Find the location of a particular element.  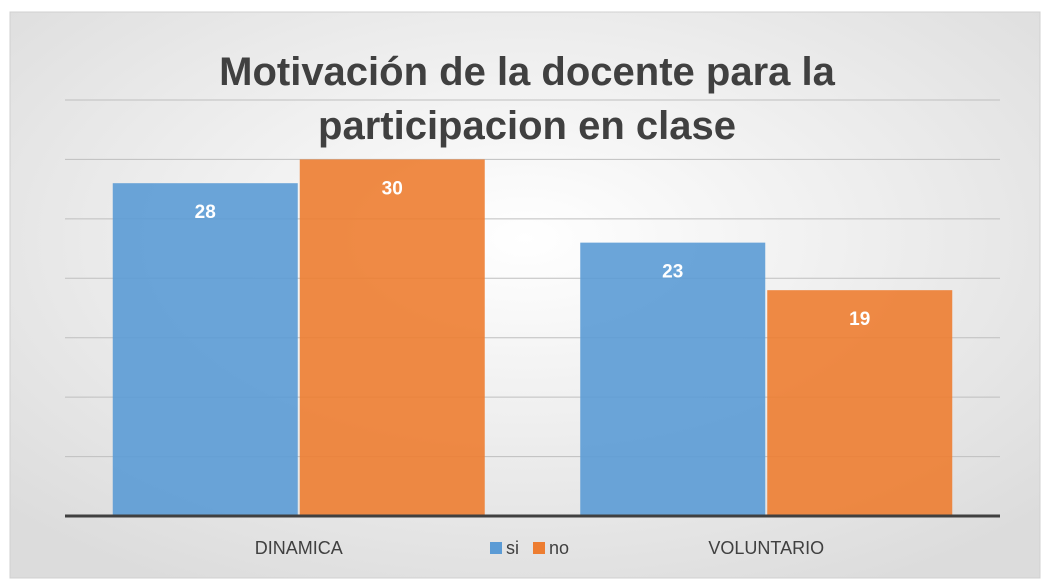

data-label: 23 is located at coordinates (672, 272).